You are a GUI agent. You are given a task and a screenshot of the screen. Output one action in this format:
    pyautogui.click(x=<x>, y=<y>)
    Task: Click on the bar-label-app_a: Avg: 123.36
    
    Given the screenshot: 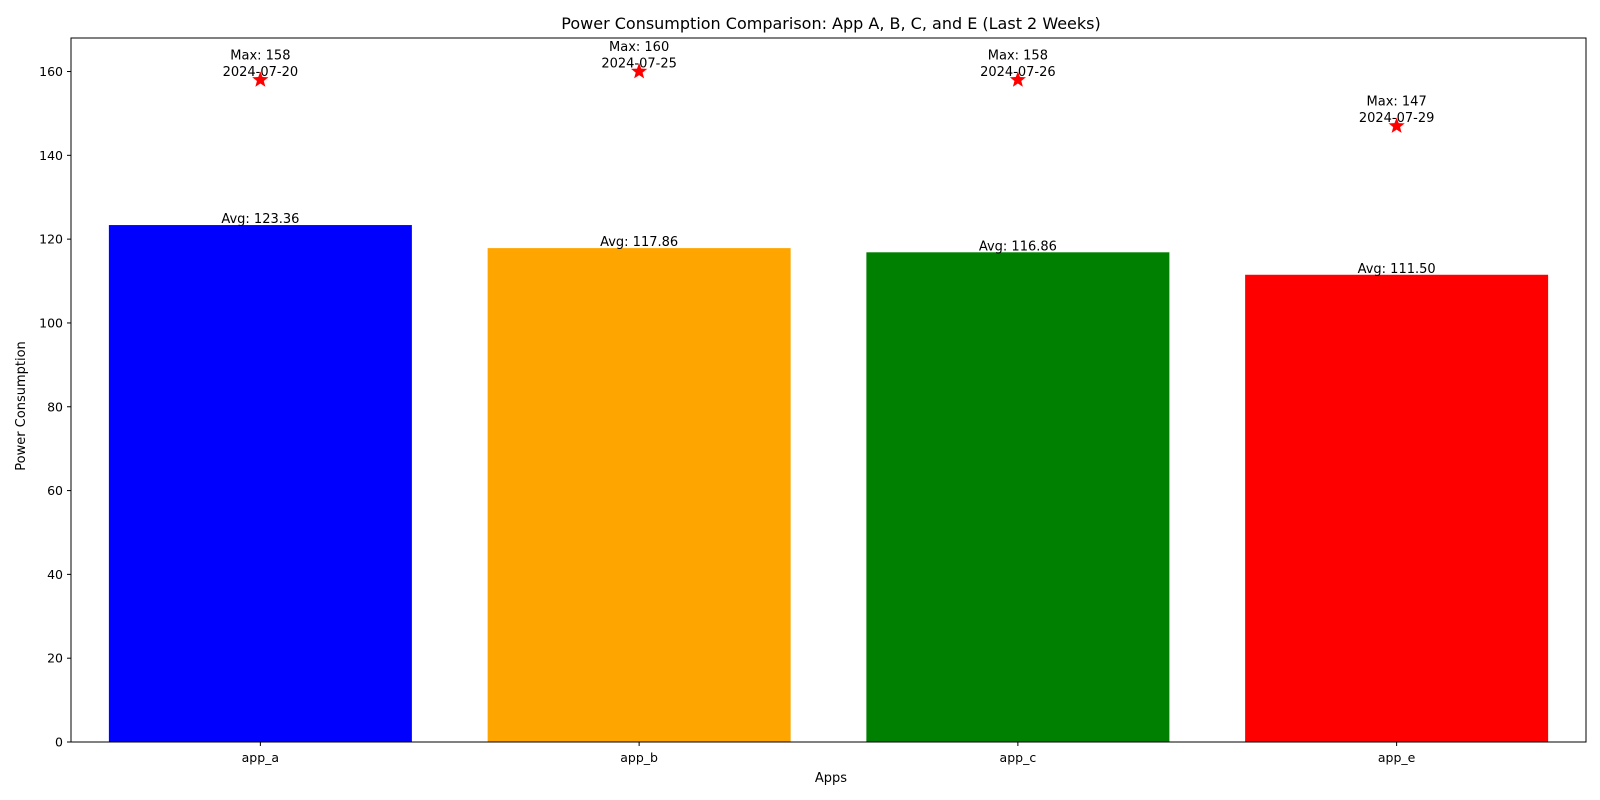 What is the action you would take?
    pyautogui.click(x=260, y=219)
    